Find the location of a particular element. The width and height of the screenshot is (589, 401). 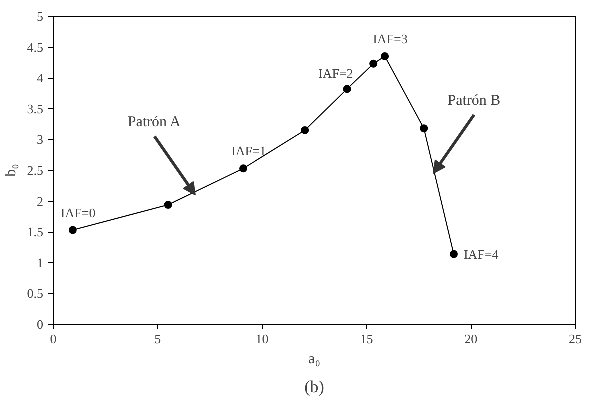

text: (b) is located at coordinates (314, 387).